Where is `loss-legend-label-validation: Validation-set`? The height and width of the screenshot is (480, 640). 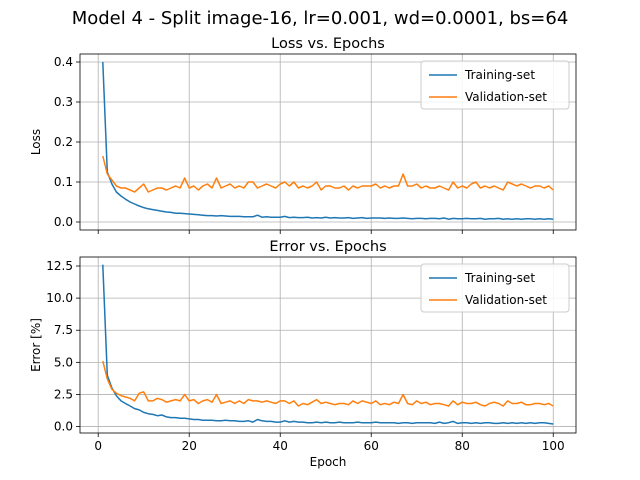 loss-legend-label-validation: Validation-set is located at coordinates (506, 97).